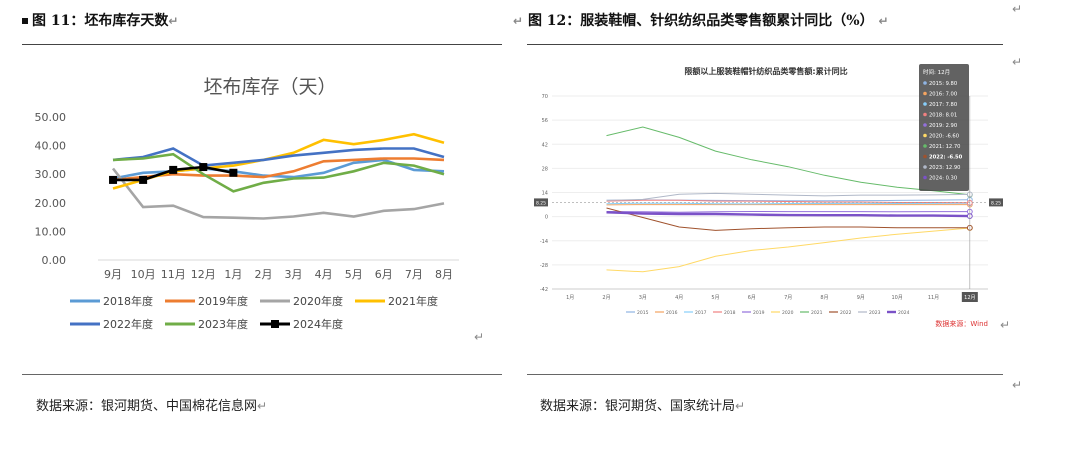 This screenshot has width=1080, height=452. I want to click on right-y-marker-right-box, so click(996, 202).